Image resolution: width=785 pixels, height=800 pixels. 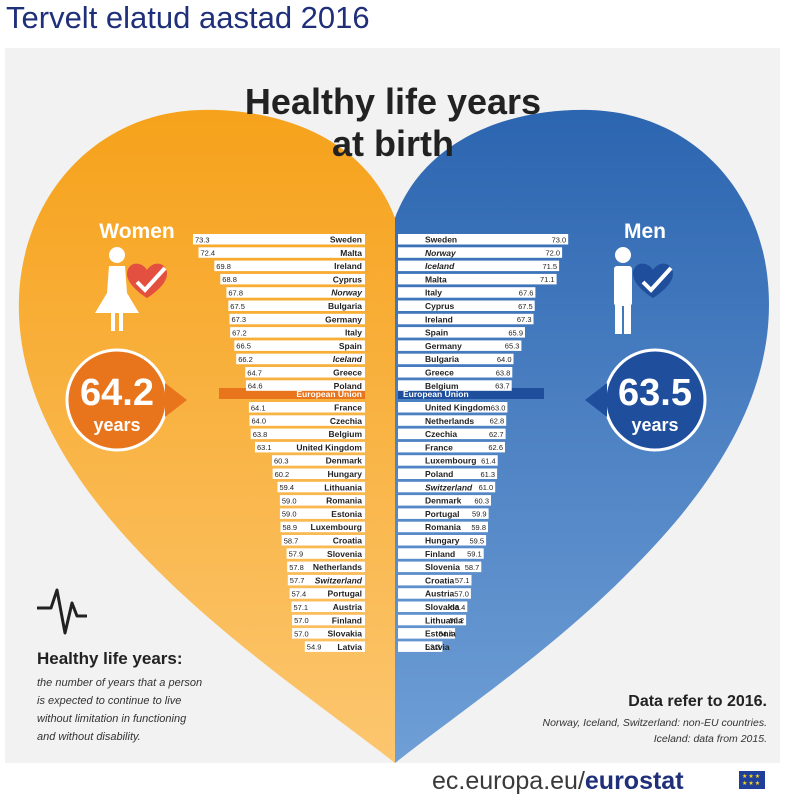 What do you see at coordinates (442, 541) in the screenshot?
I see `men-country-label: Hungary` at bounding box center [442, 541].